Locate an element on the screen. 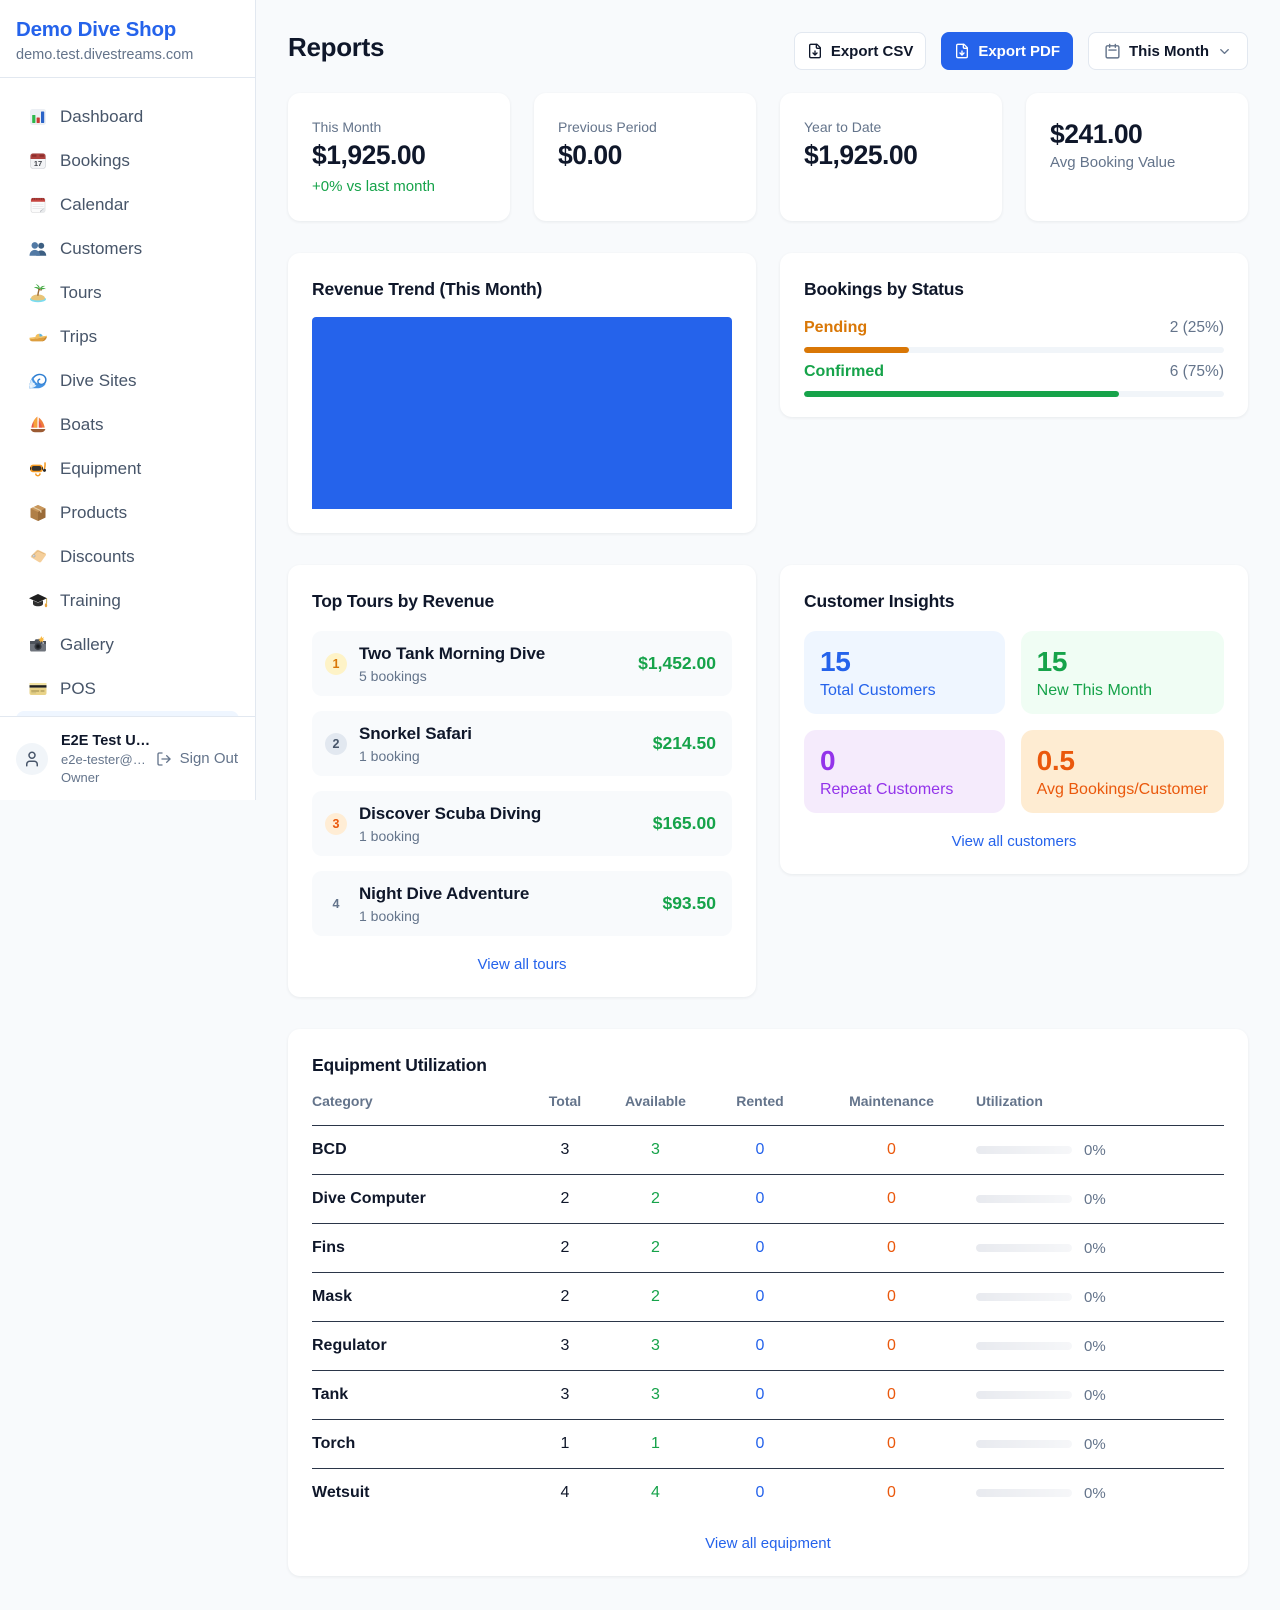 The image size is (1280, 1610). svg-text: 17 is located at coordinates (38, 163).